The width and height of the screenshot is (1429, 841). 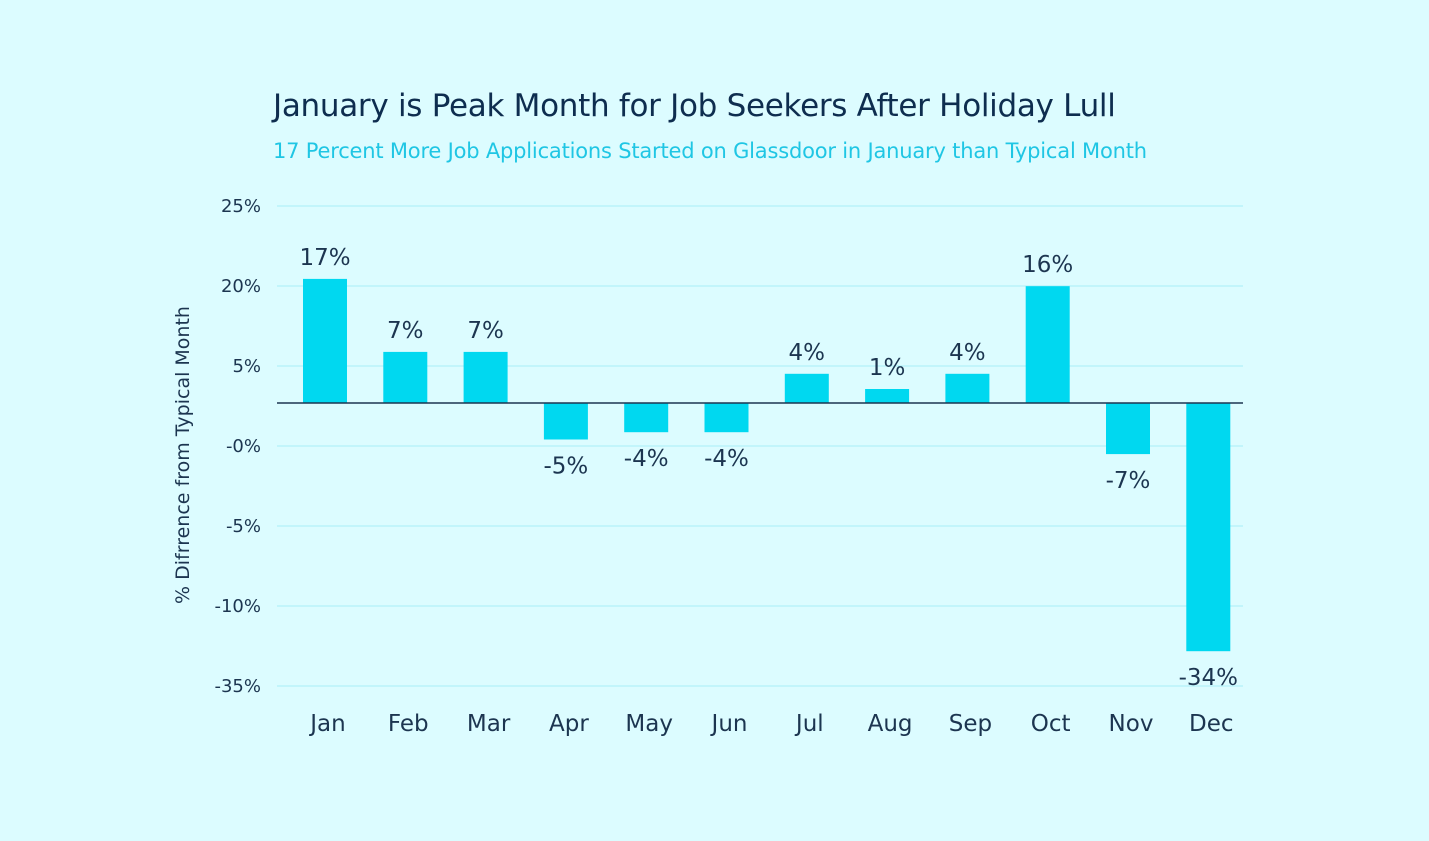 I want to click on bar-nov, so click(x=1128, y=429).